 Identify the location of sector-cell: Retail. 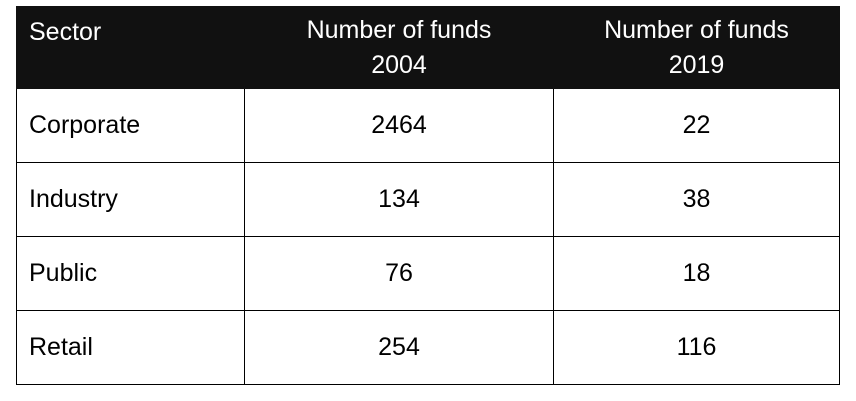
(130, 347).